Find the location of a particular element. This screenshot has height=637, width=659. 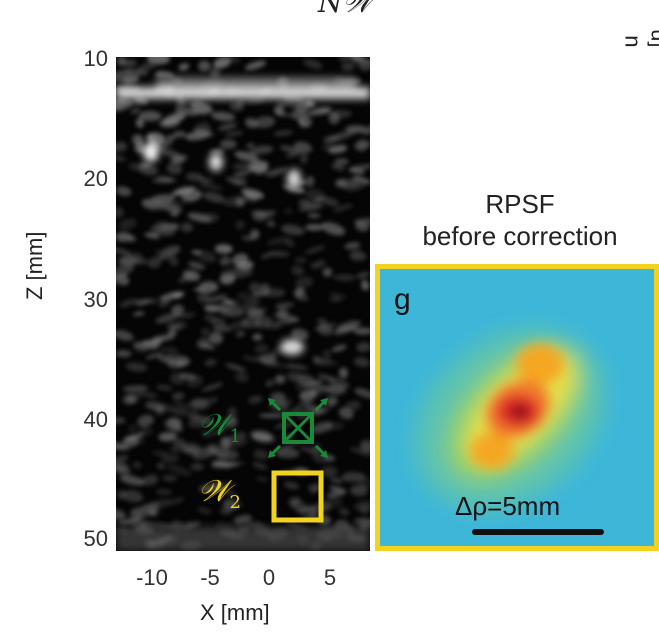

x-axis-label: X [mm] is located at coordinates (235, 612).